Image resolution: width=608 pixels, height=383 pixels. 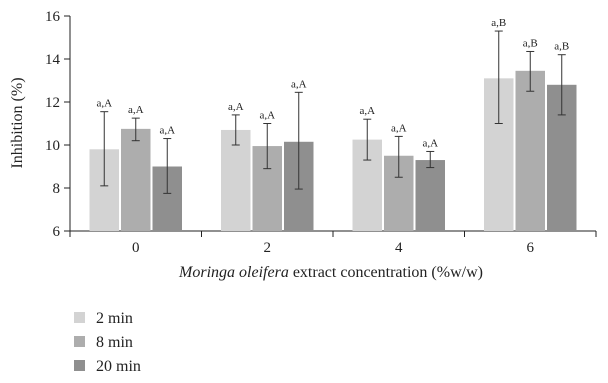 I want to click on legend-label: 8 min, so click(x=114, y=342).